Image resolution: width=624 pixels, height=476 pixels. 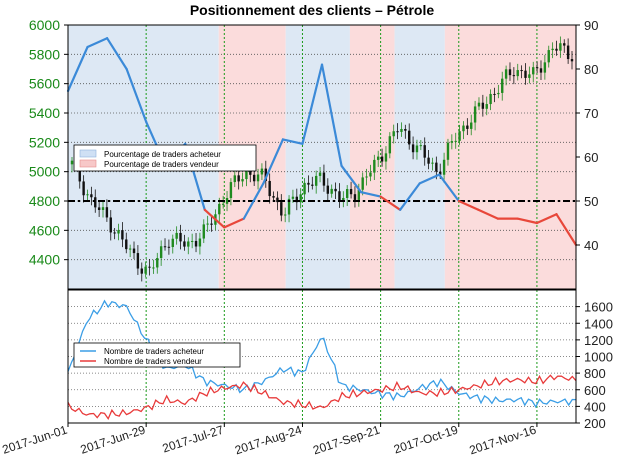 What do you see at coordinates (598, 323) in the screenshot?
I see `bottom-right-tick-label-6: 1400` at bounding box center [598, 323].